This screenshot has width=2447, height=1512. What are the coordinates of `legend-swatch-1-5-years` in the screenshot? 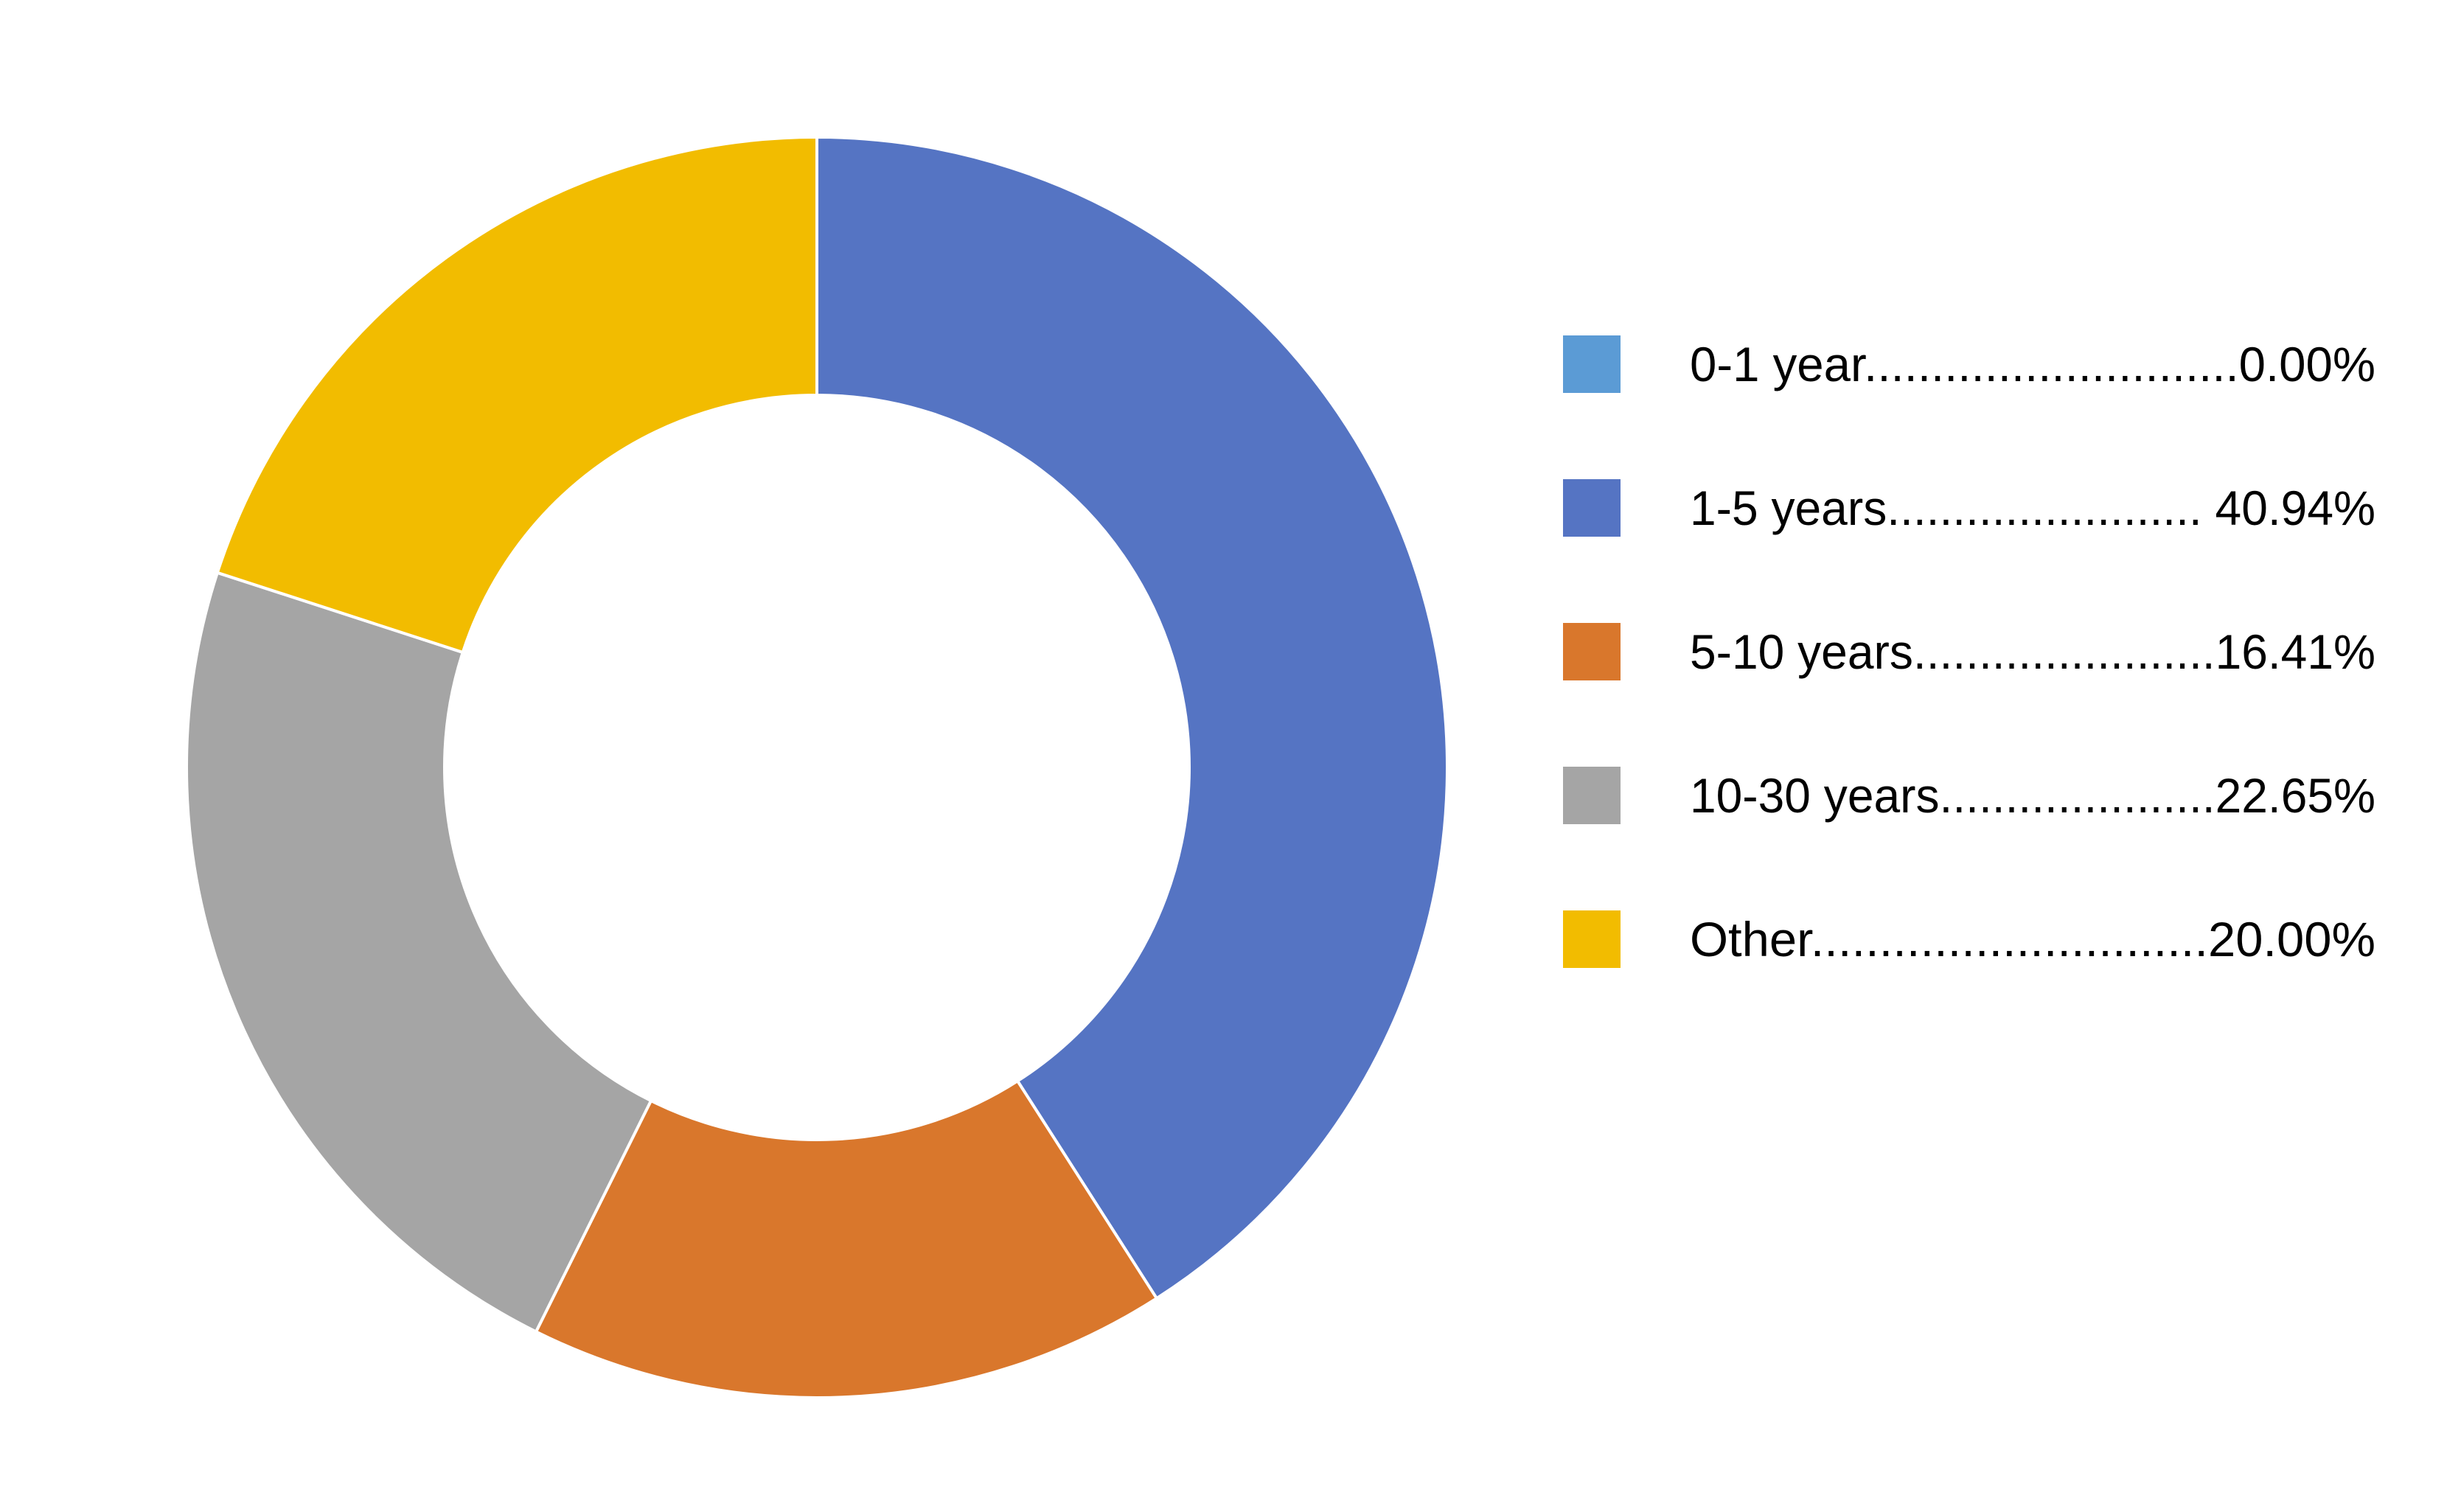 It's located at (1592, 508).